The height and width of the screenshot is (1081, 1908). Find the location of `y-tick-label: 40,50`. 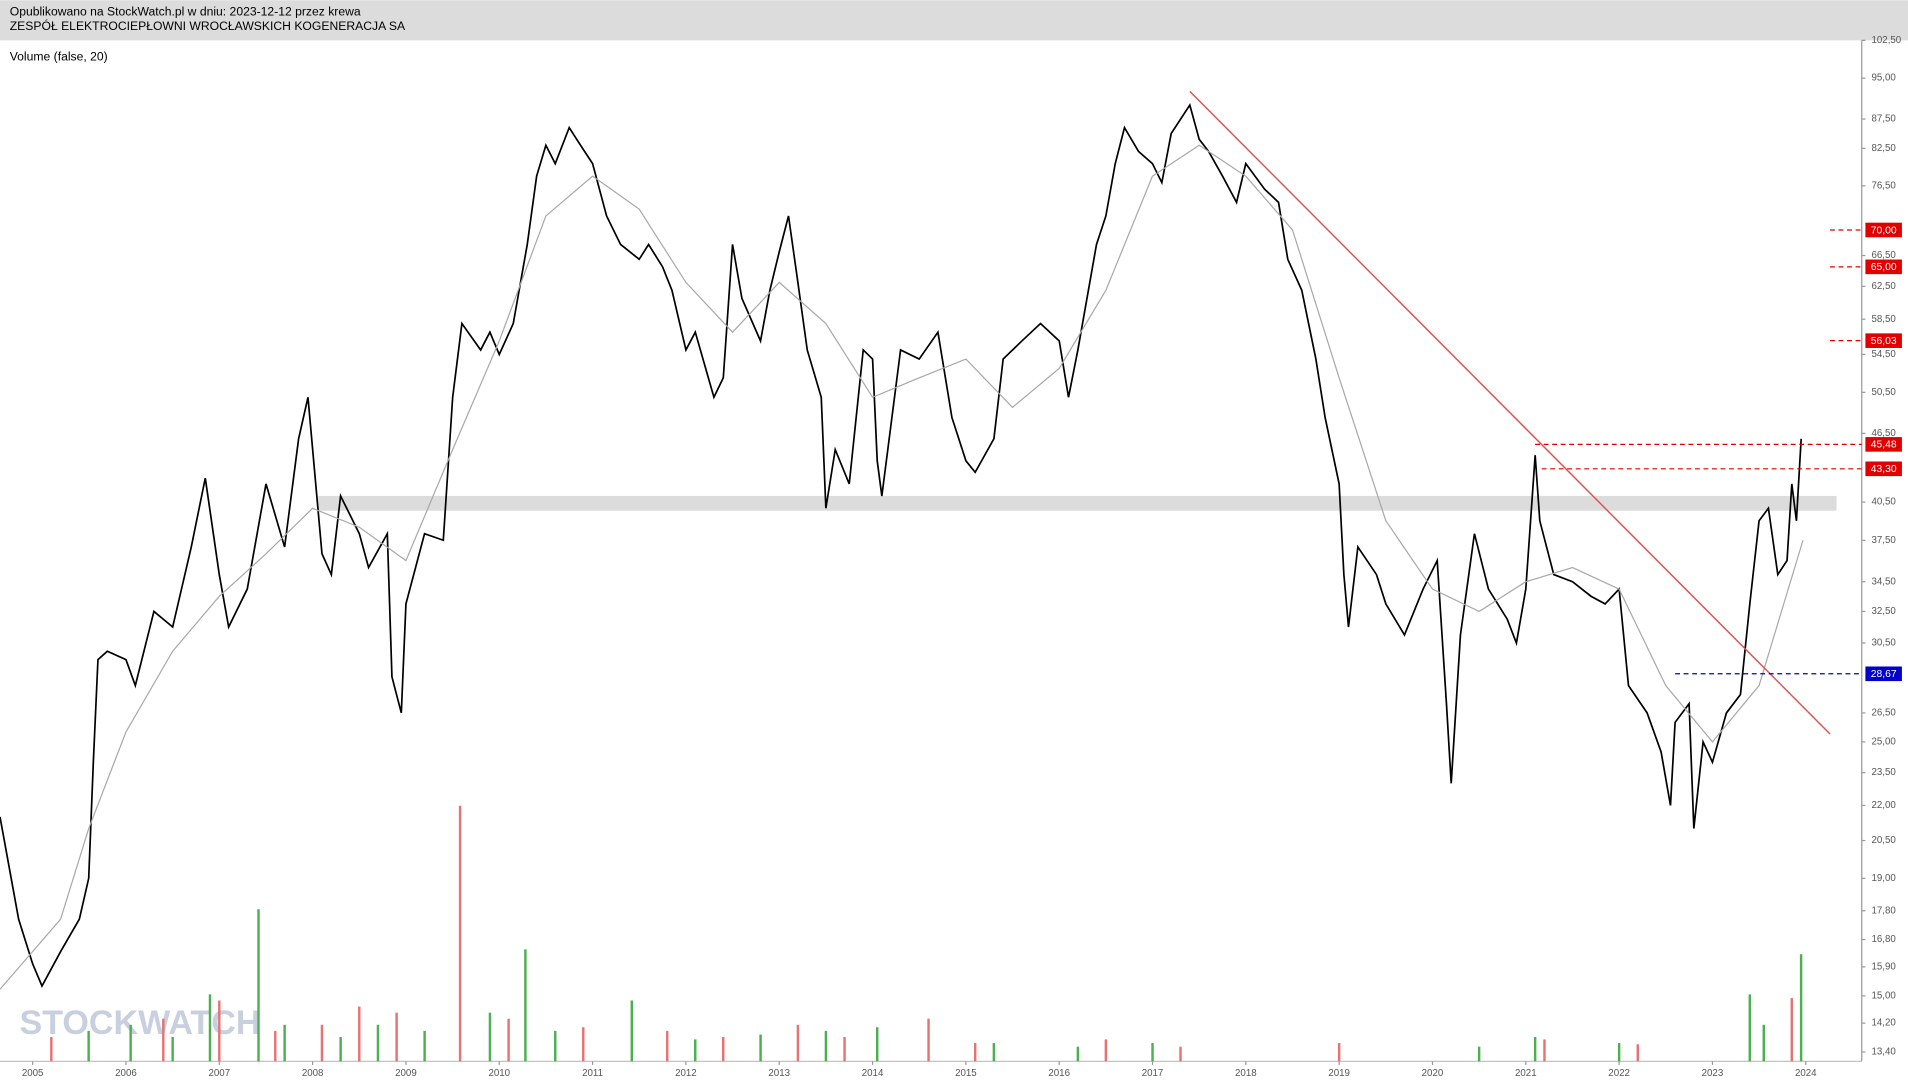

y-tick-label: 40,50 is located at coordinates (1883, 502).